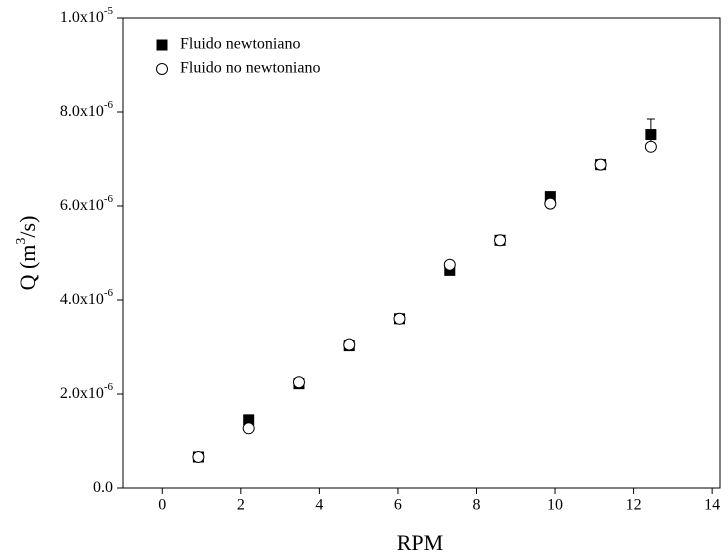 This screenshot has height=558, width=728. I want to click on x-tick-label: 12, so click(634, 505).